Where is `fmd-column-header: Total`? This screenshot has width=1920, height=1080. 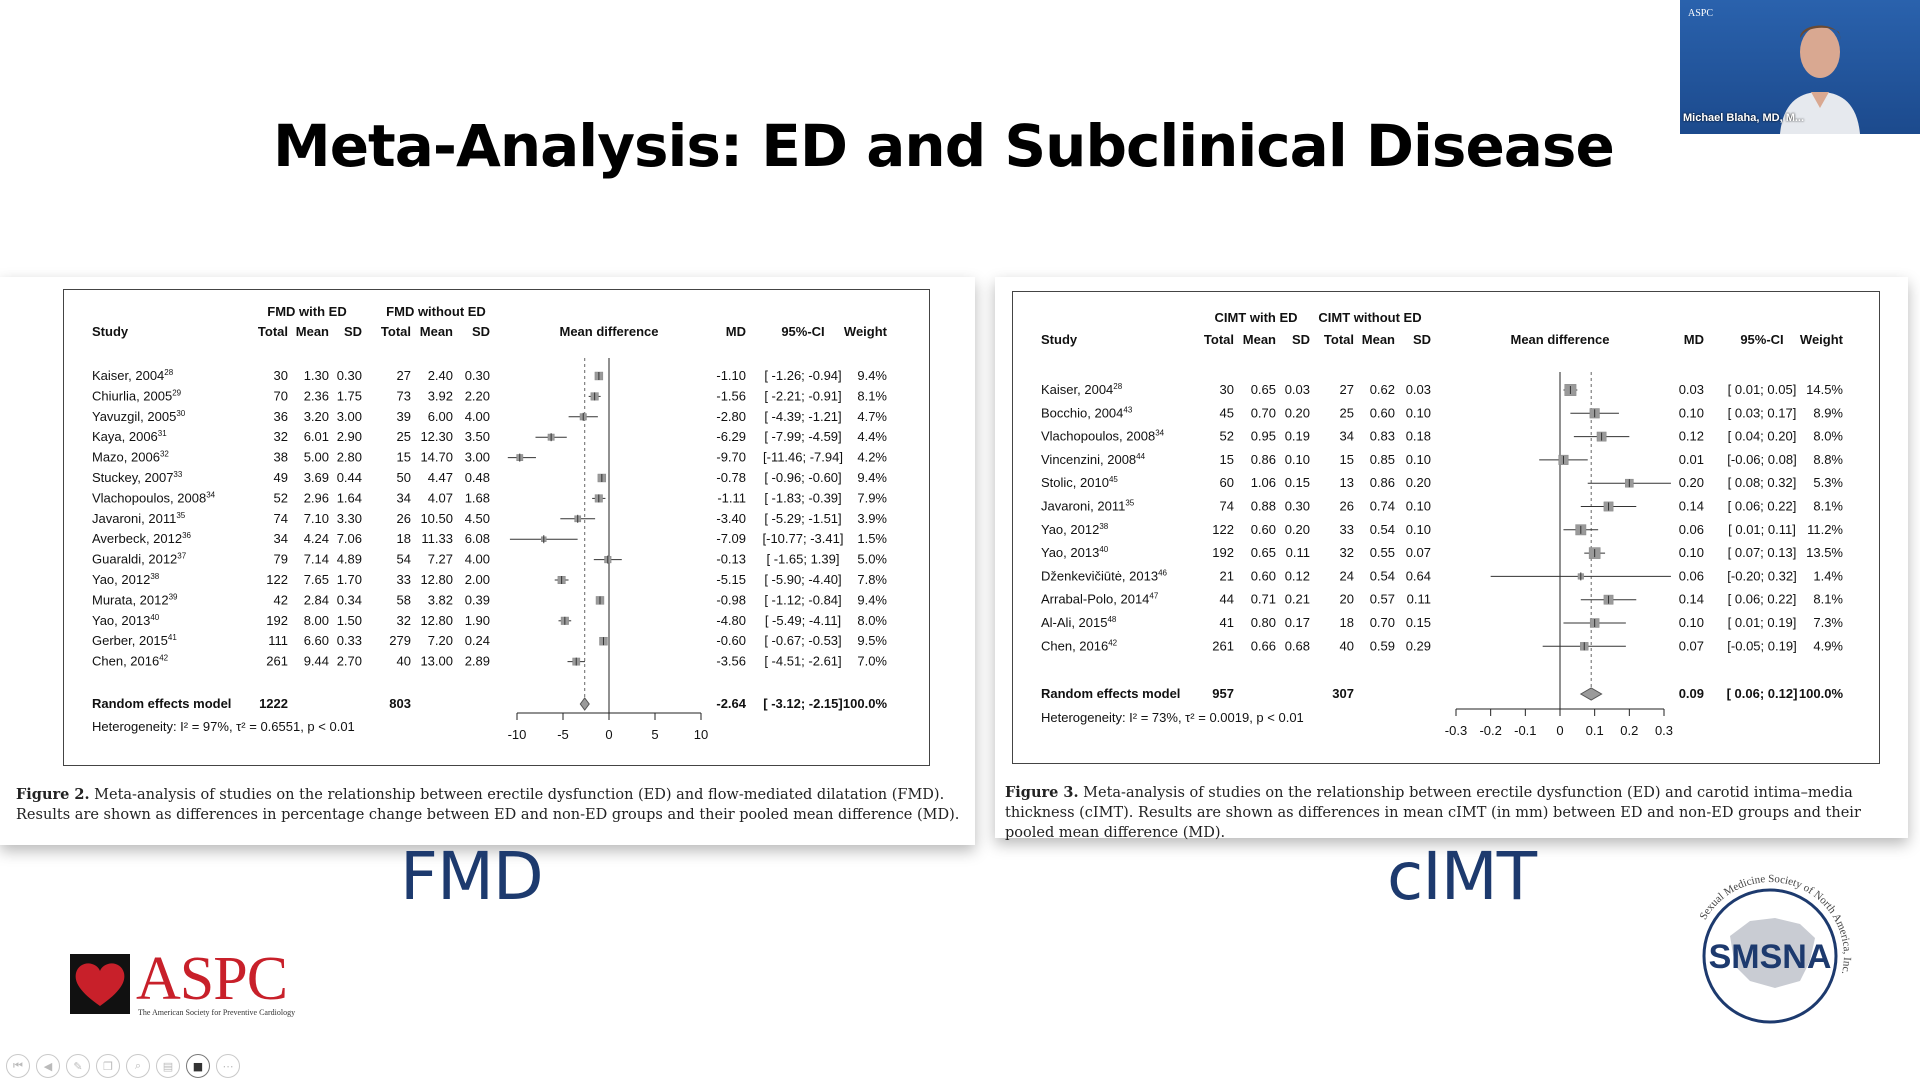
fmd-column-header: Total is located at coordinates (273, 331).